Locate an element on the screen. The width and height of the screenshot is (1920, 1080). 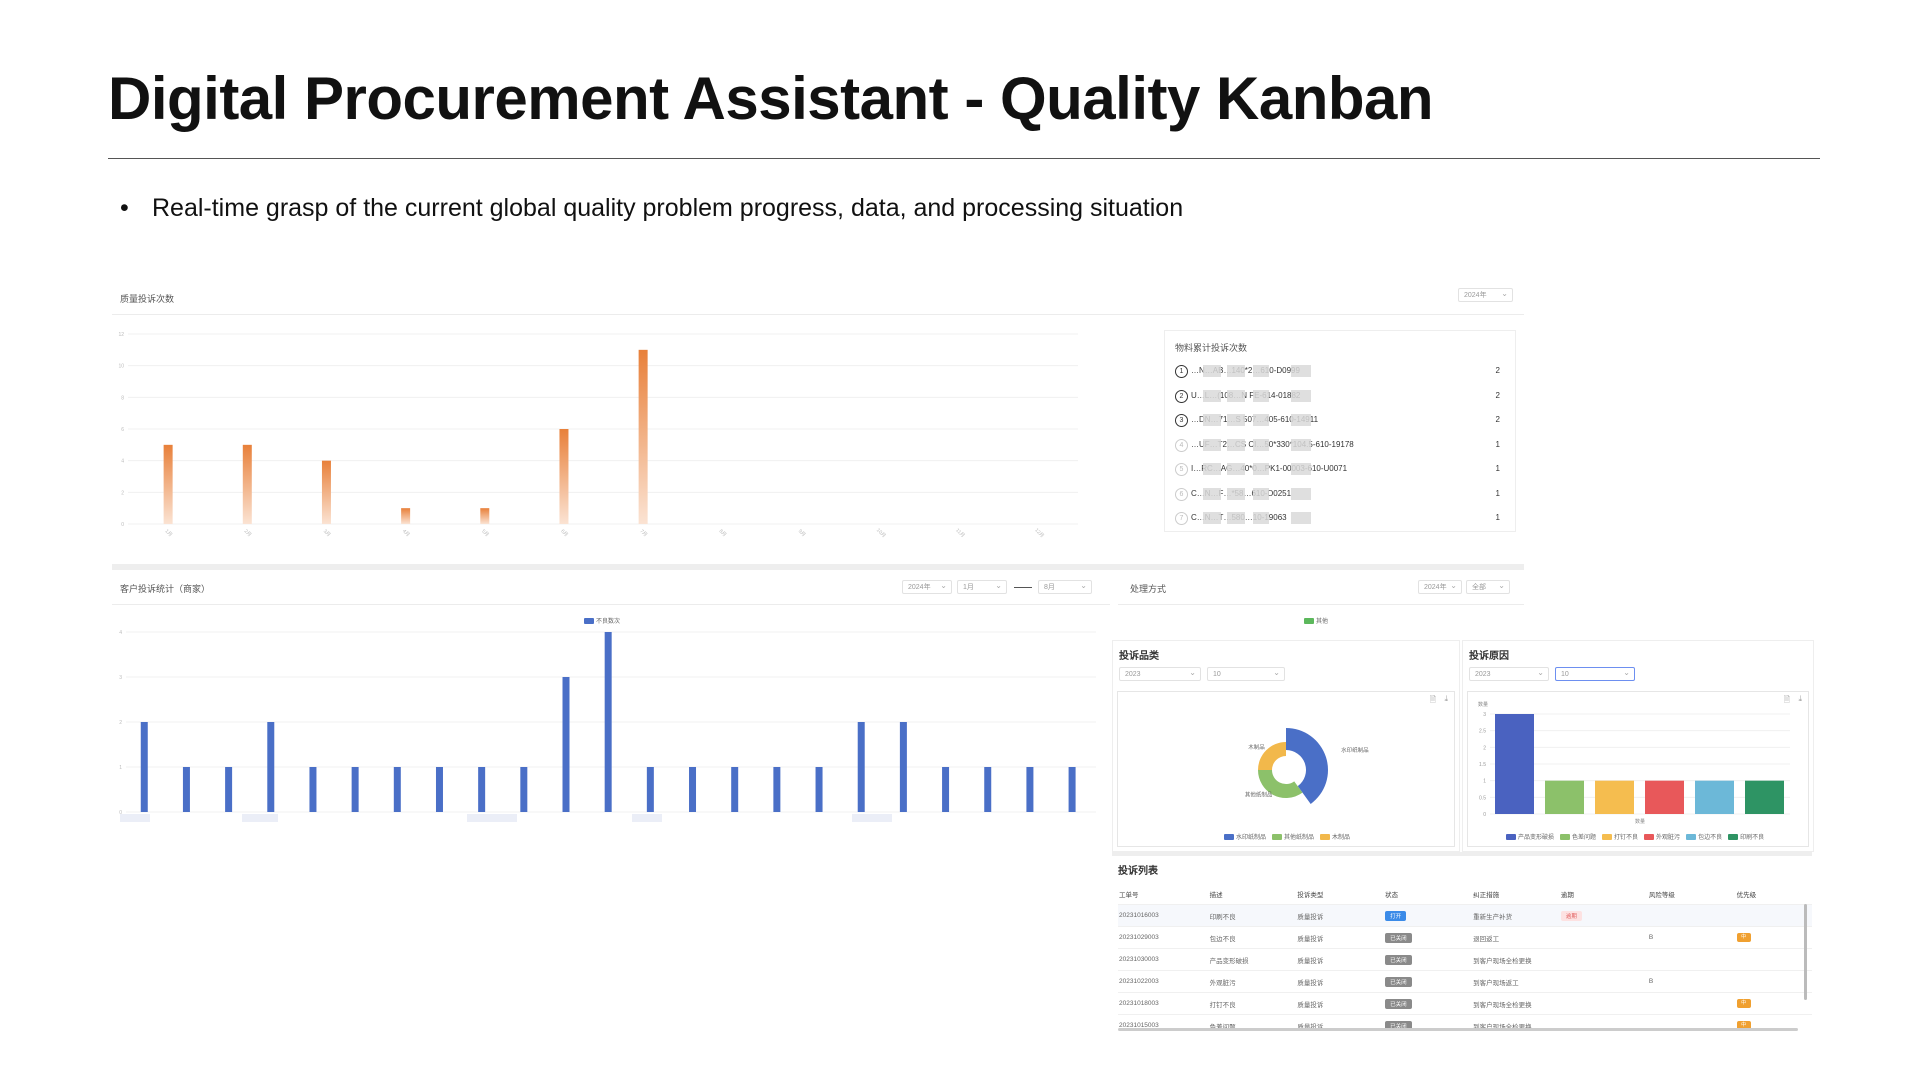
table-cell: 逾期 is located at coordinates (1603, 915).